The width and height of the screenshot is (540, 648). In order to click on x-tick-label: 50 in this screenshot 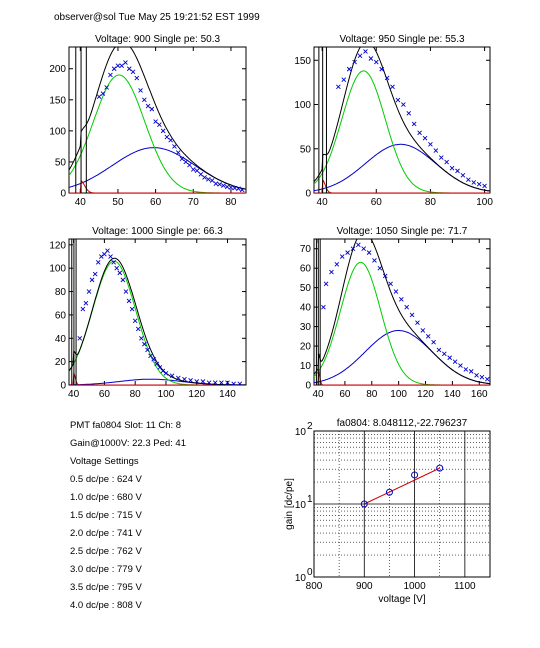, I will do `click(118, 202)`.